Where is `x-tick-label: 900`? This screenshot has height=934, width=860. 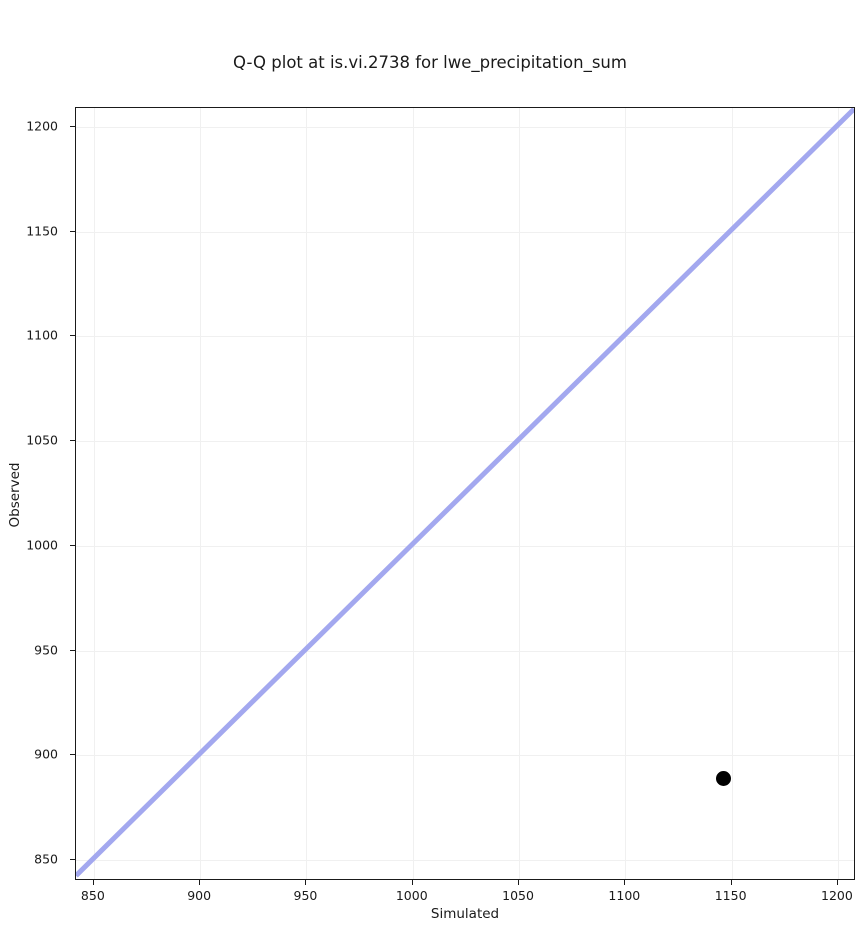 x-tick-label: 900 is located at coordinates (199, 895).